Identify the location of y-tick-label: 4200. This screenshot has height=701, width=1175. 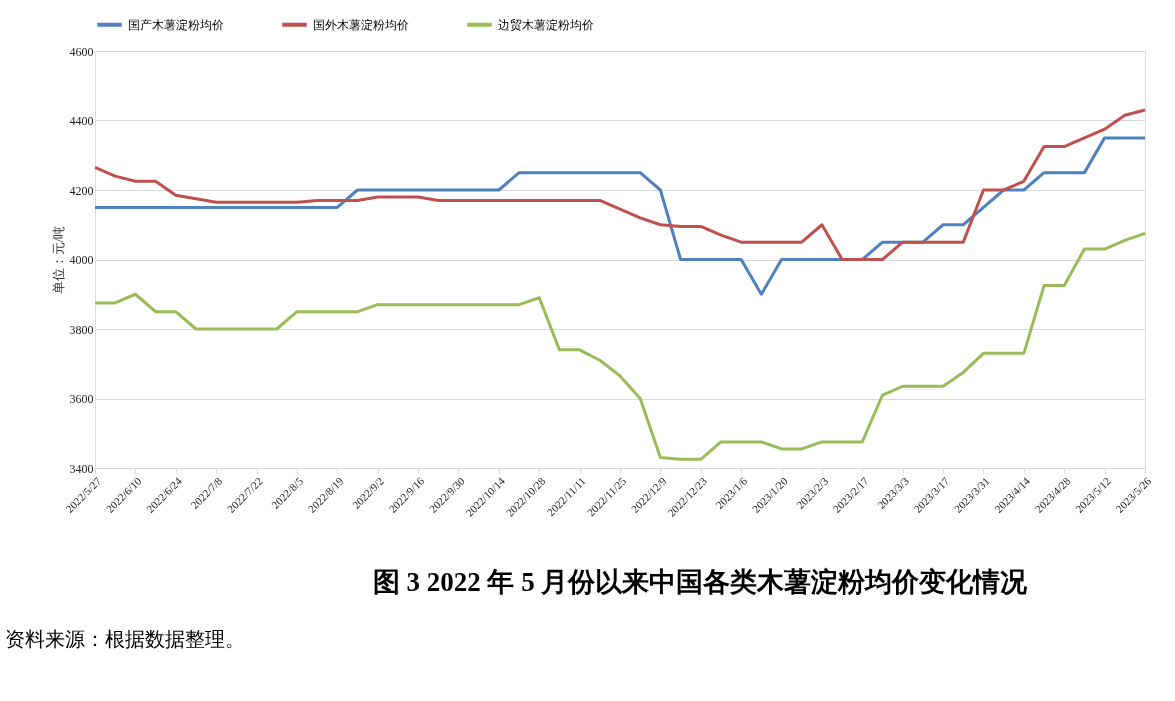
(81, 190).